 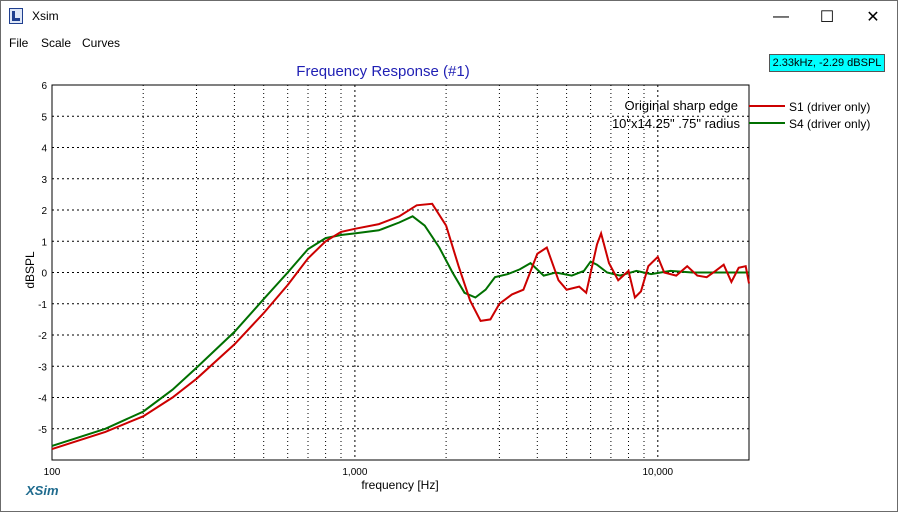 I want to click on y-tick-label: 3, so click(x=44, y=180).